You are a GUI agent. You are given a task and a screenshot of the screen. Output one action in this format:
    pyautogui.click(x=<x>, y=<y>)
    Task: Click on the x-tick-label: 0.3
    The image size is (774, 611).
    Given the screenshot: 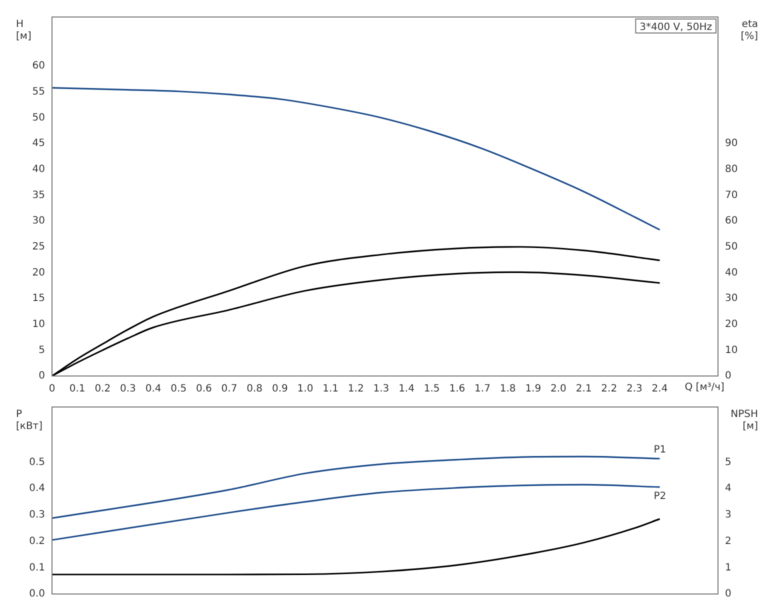 What is the action you would take?
    pyautogui.click(x=128, y=389)
    